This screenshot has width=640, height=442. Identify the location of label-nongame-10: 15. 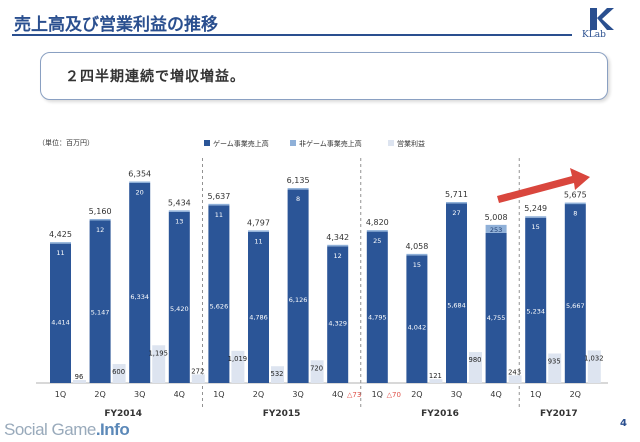
(417, 265).